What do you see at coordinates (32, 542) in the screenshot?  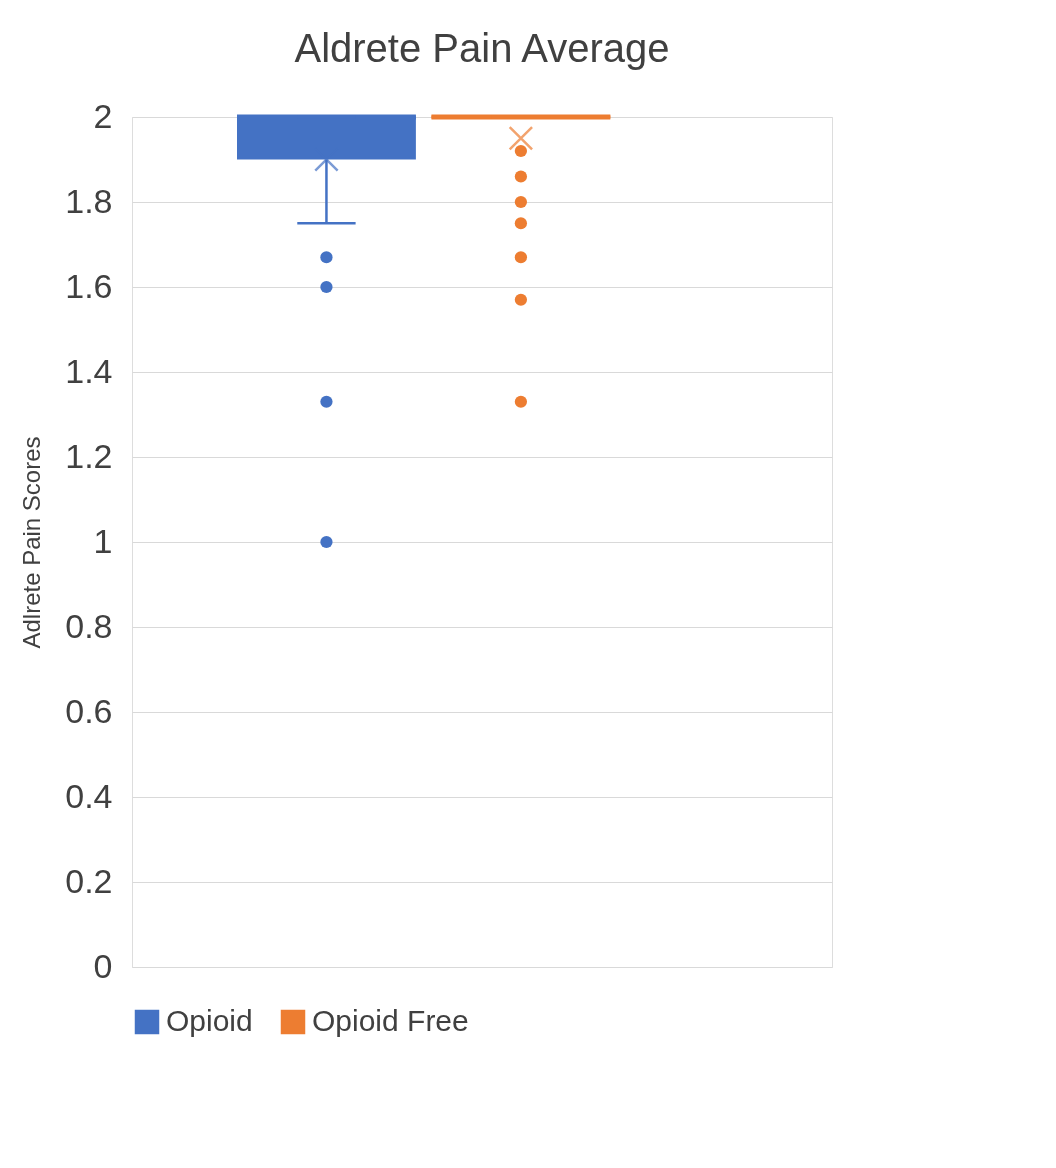 I see `y-axis-title: Adlrete Pain Scores` at bounding box center [32, 542].